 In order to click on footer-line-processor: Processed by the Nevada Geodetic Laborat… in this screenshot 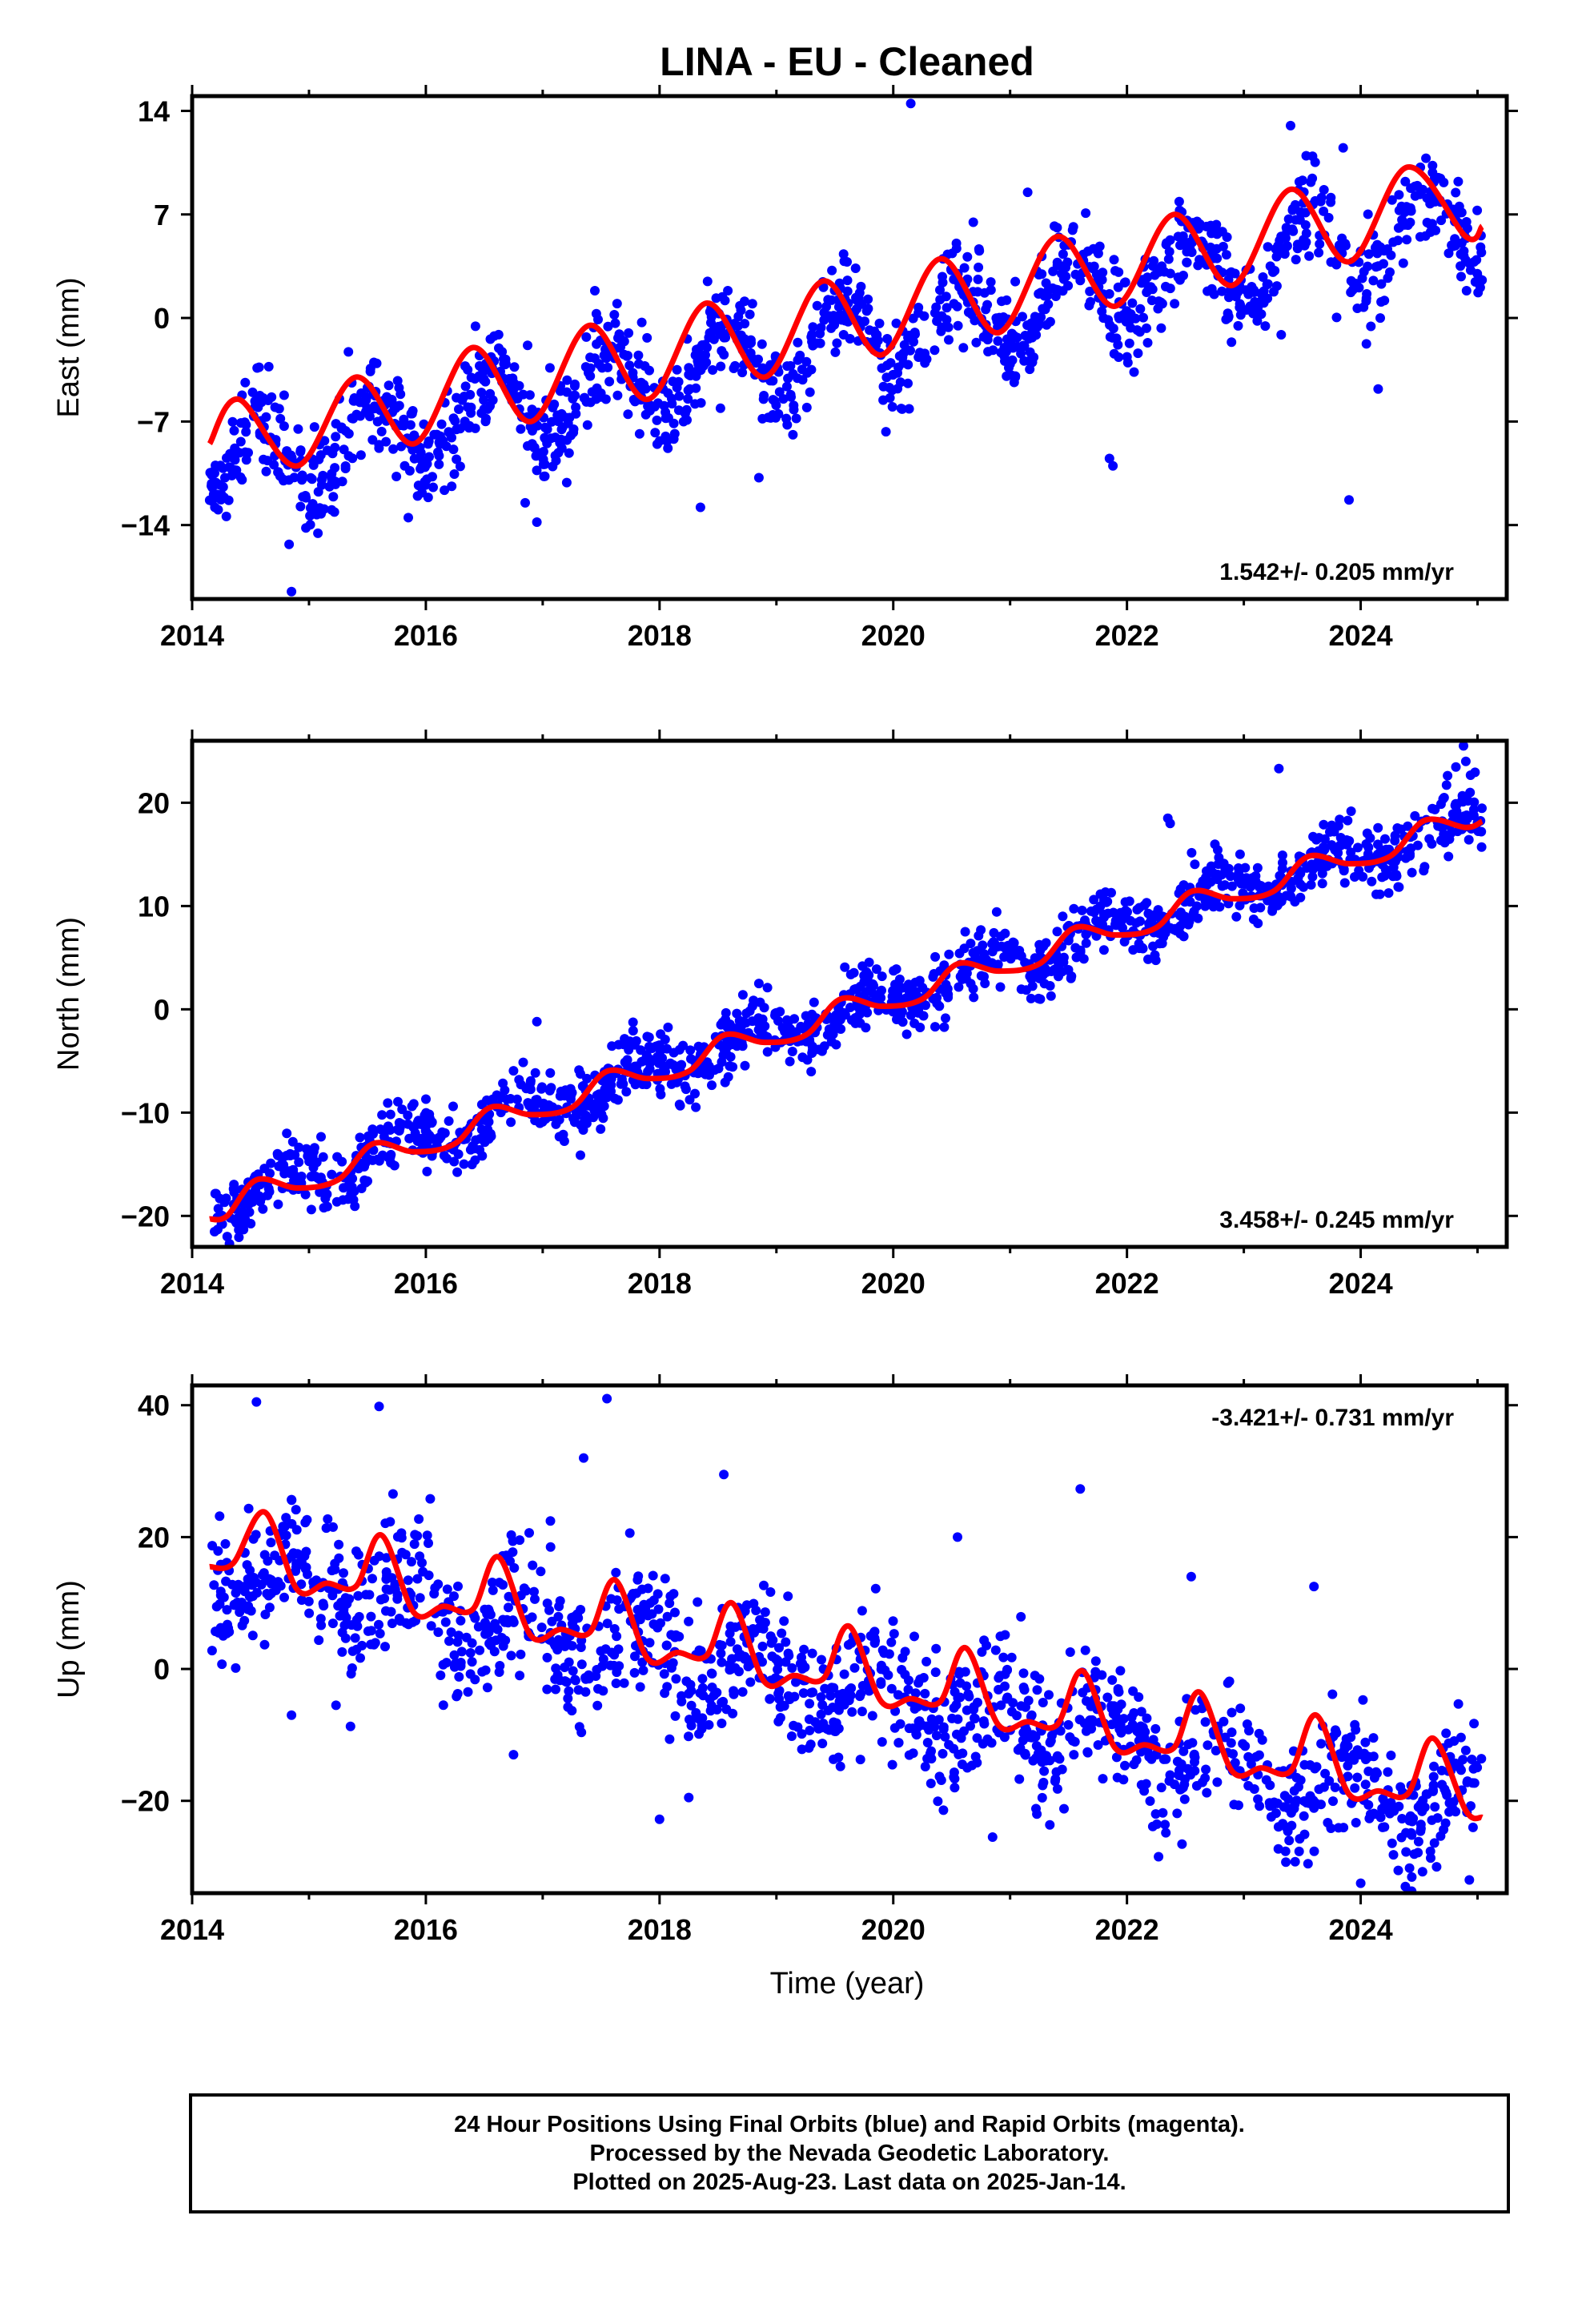, I will do `click(849, 2153)`.